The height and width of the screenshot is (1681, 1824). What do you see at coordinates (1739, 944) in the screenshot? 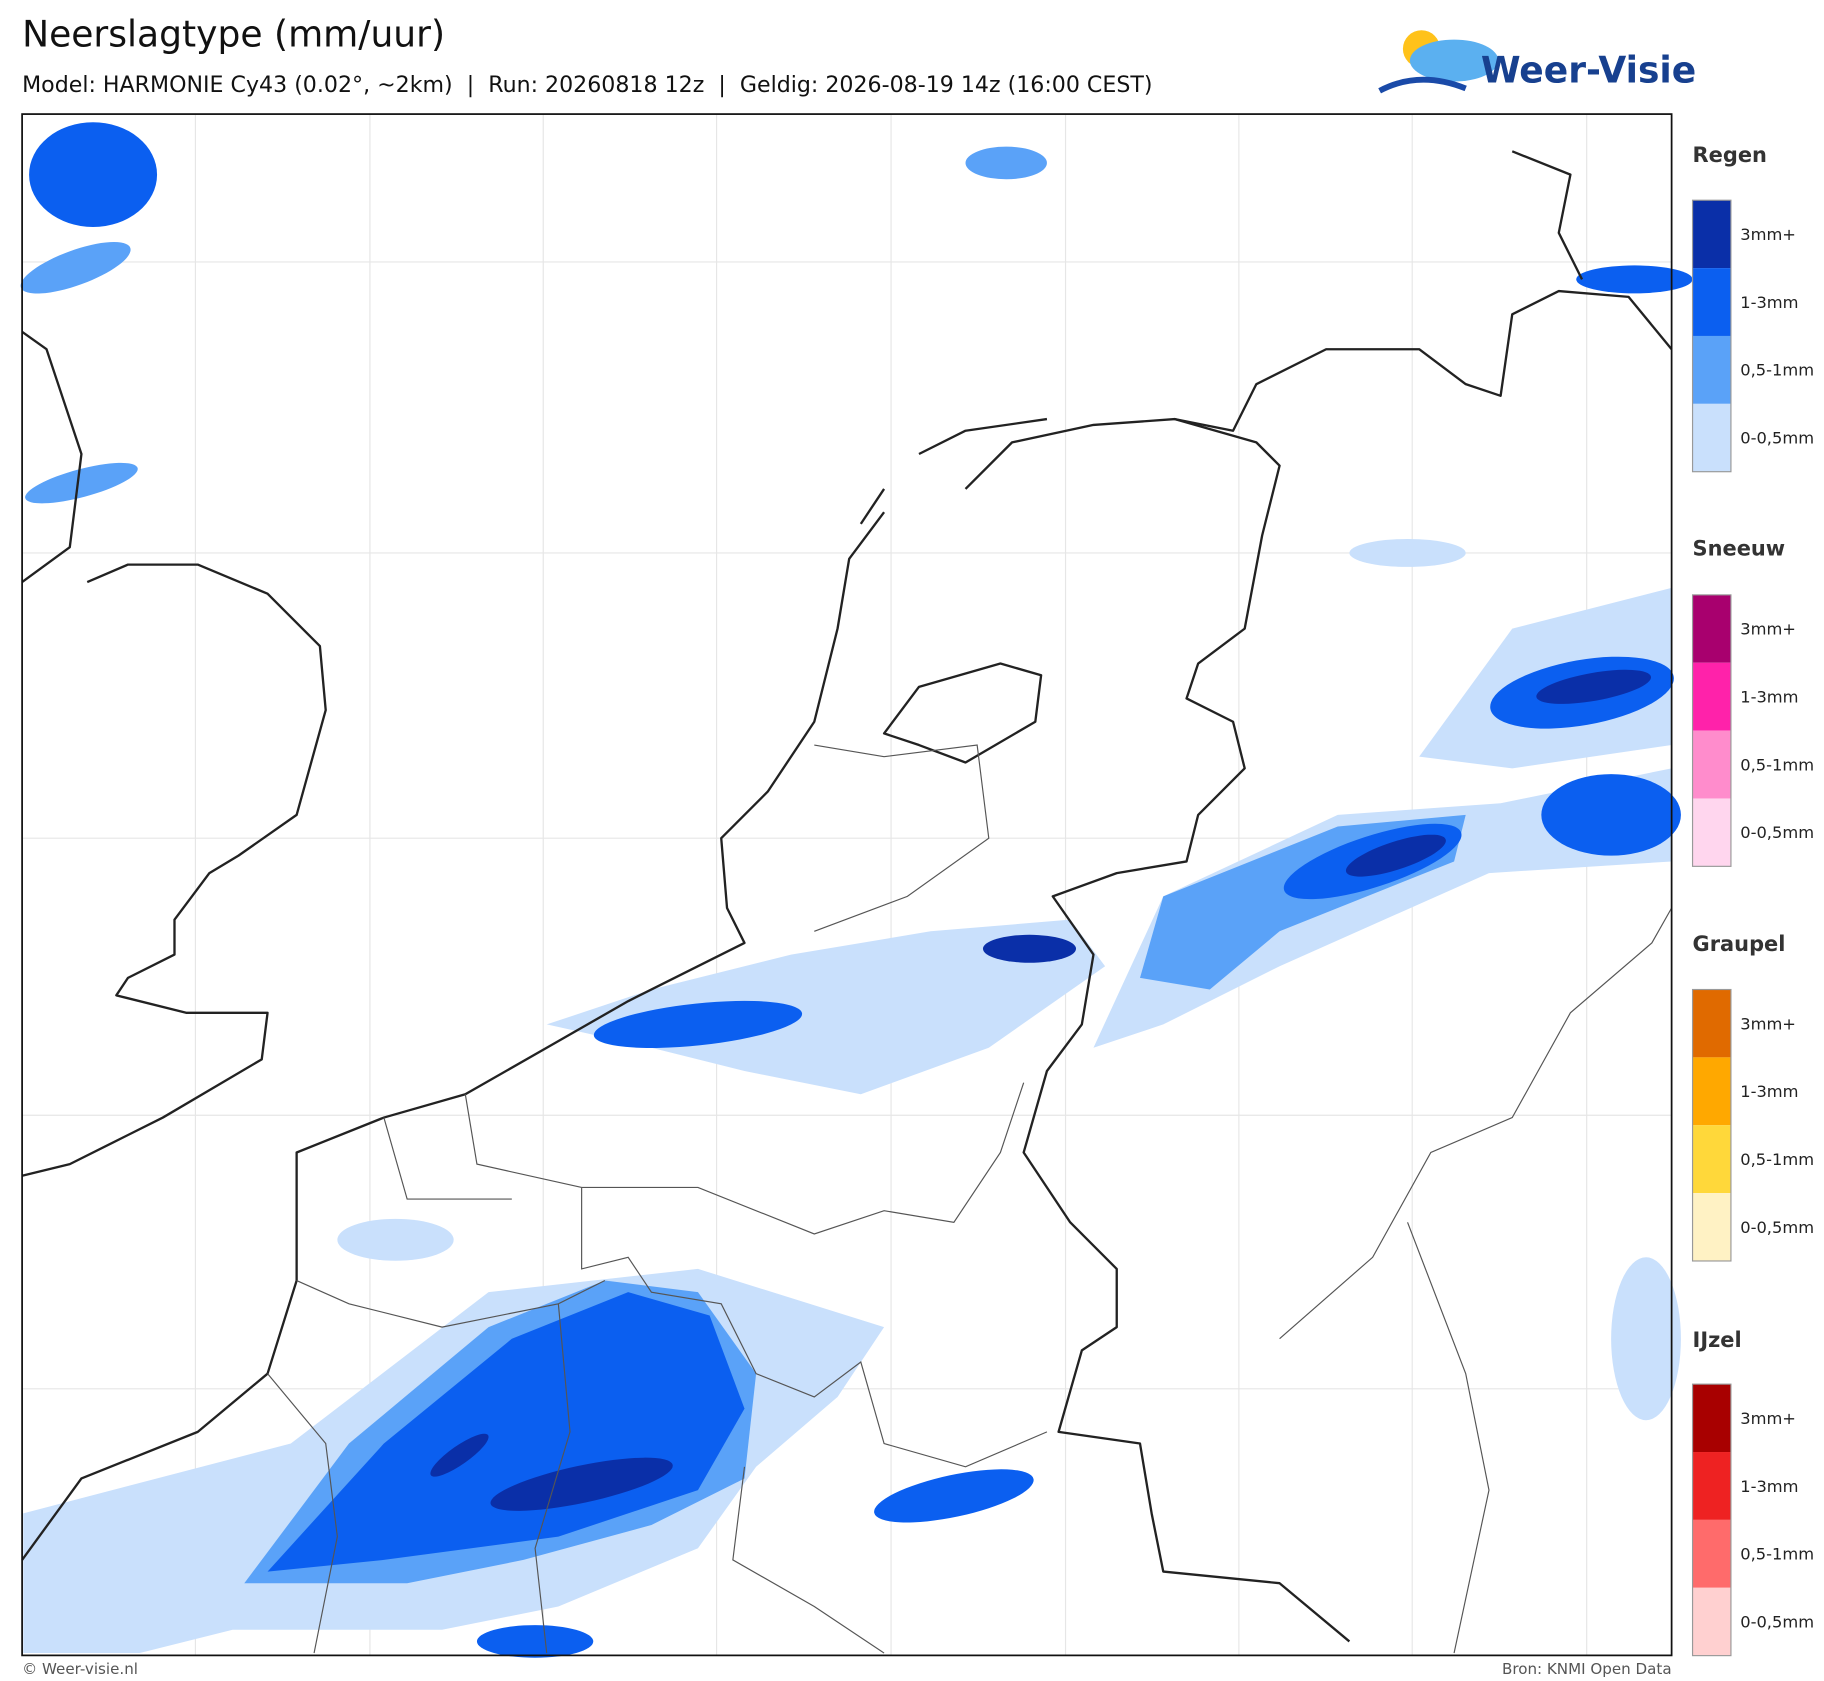
I see `legend-group-title: Graupel` at bounding box center [1739, 944].